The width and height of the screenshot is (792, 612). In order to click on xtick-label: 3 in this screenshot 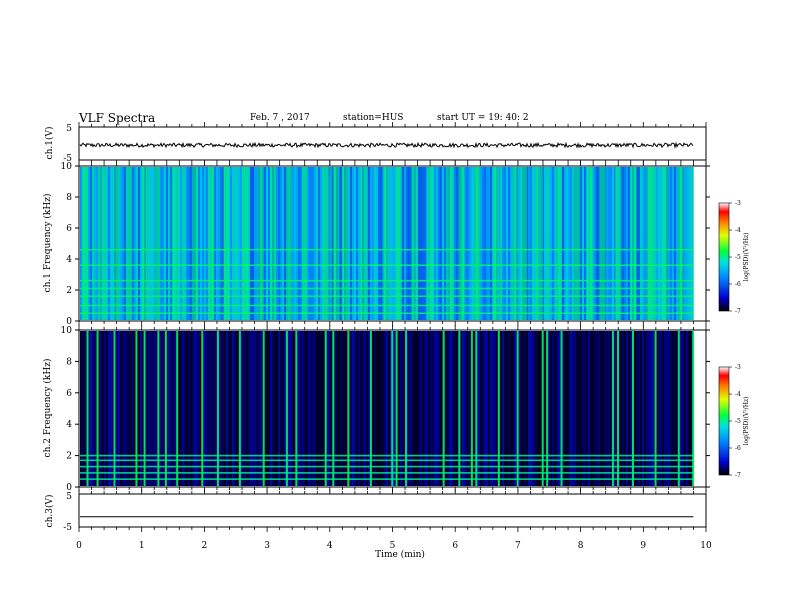, I will do `click(267, 546)`.